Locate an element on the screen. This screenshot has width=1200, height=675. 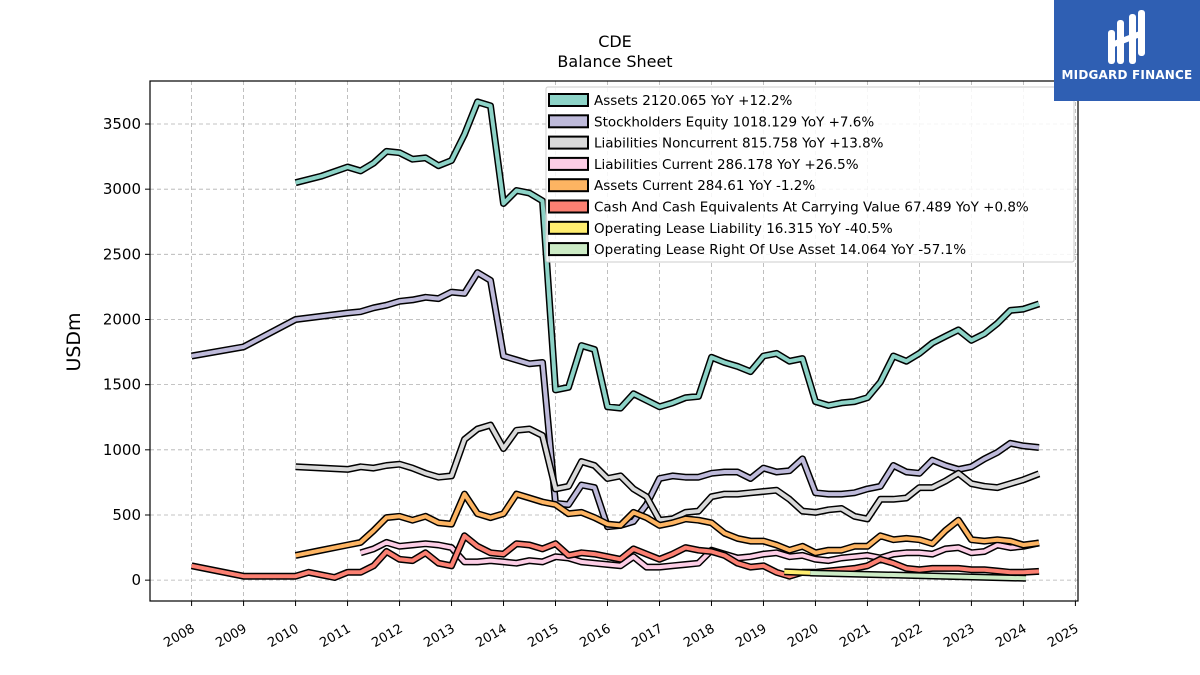
chart-subtitle: Balance Sheet is located at coordinates (614, 61).